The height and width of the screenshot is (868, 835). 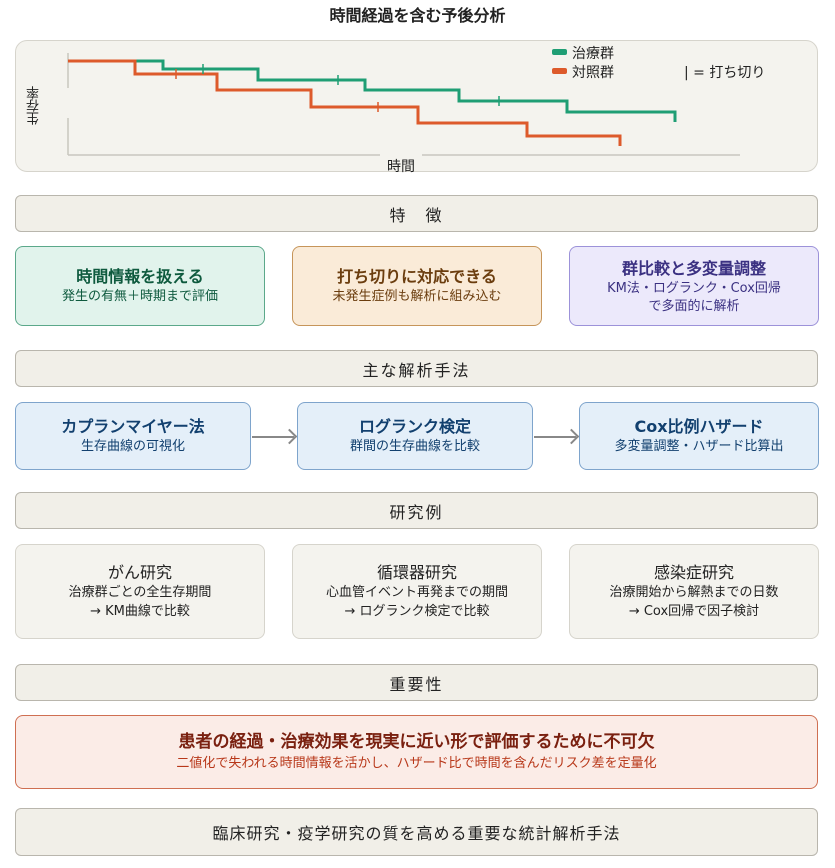 I want to click on y-axis-label: 生存率, so click(x=34, y=105).